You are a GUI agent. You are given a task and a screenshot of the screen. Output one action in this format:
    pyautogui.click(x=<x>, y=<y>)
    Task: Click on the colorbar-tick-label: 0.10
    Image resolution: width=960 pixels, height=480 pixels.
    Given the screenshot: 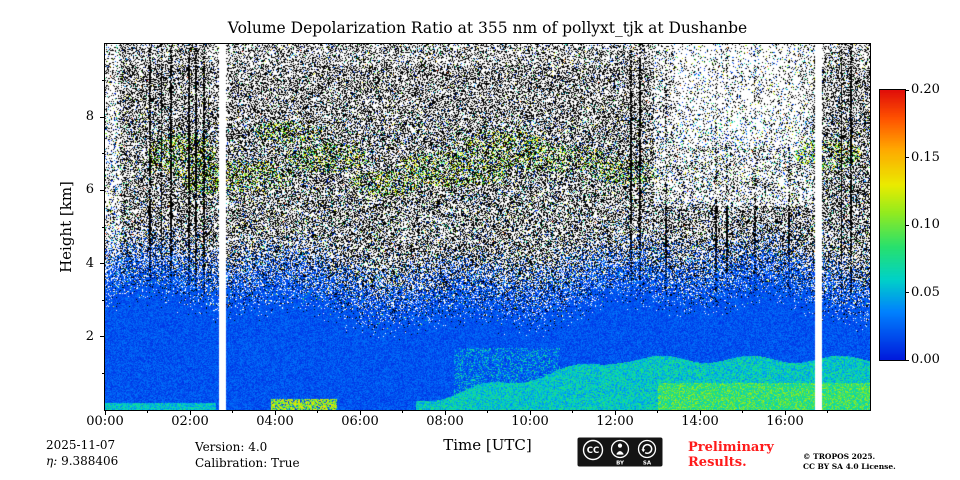 What is the action you would take?
    pyautogui.click(x=925, y=224)
    